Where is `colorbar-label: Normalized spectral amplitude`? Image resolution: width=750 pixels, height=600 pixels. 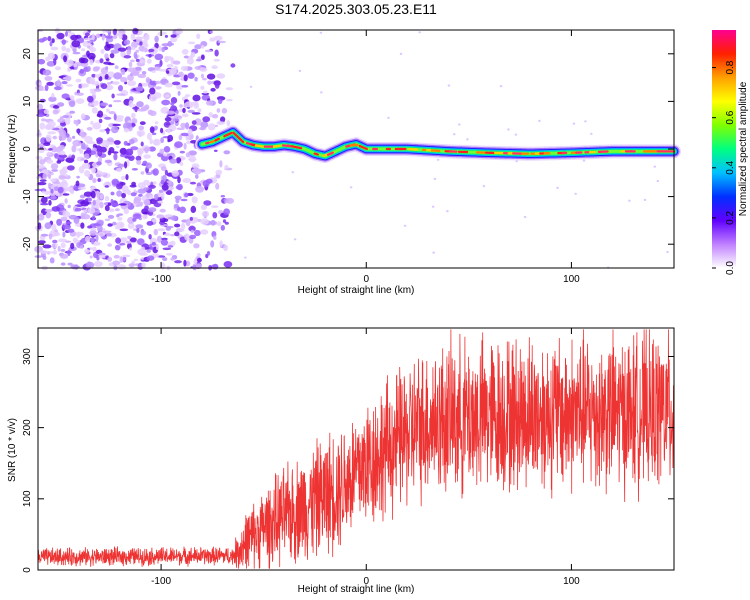 colorbar-label: Normalized spectral amplitude is located at coordinates (743, 148).